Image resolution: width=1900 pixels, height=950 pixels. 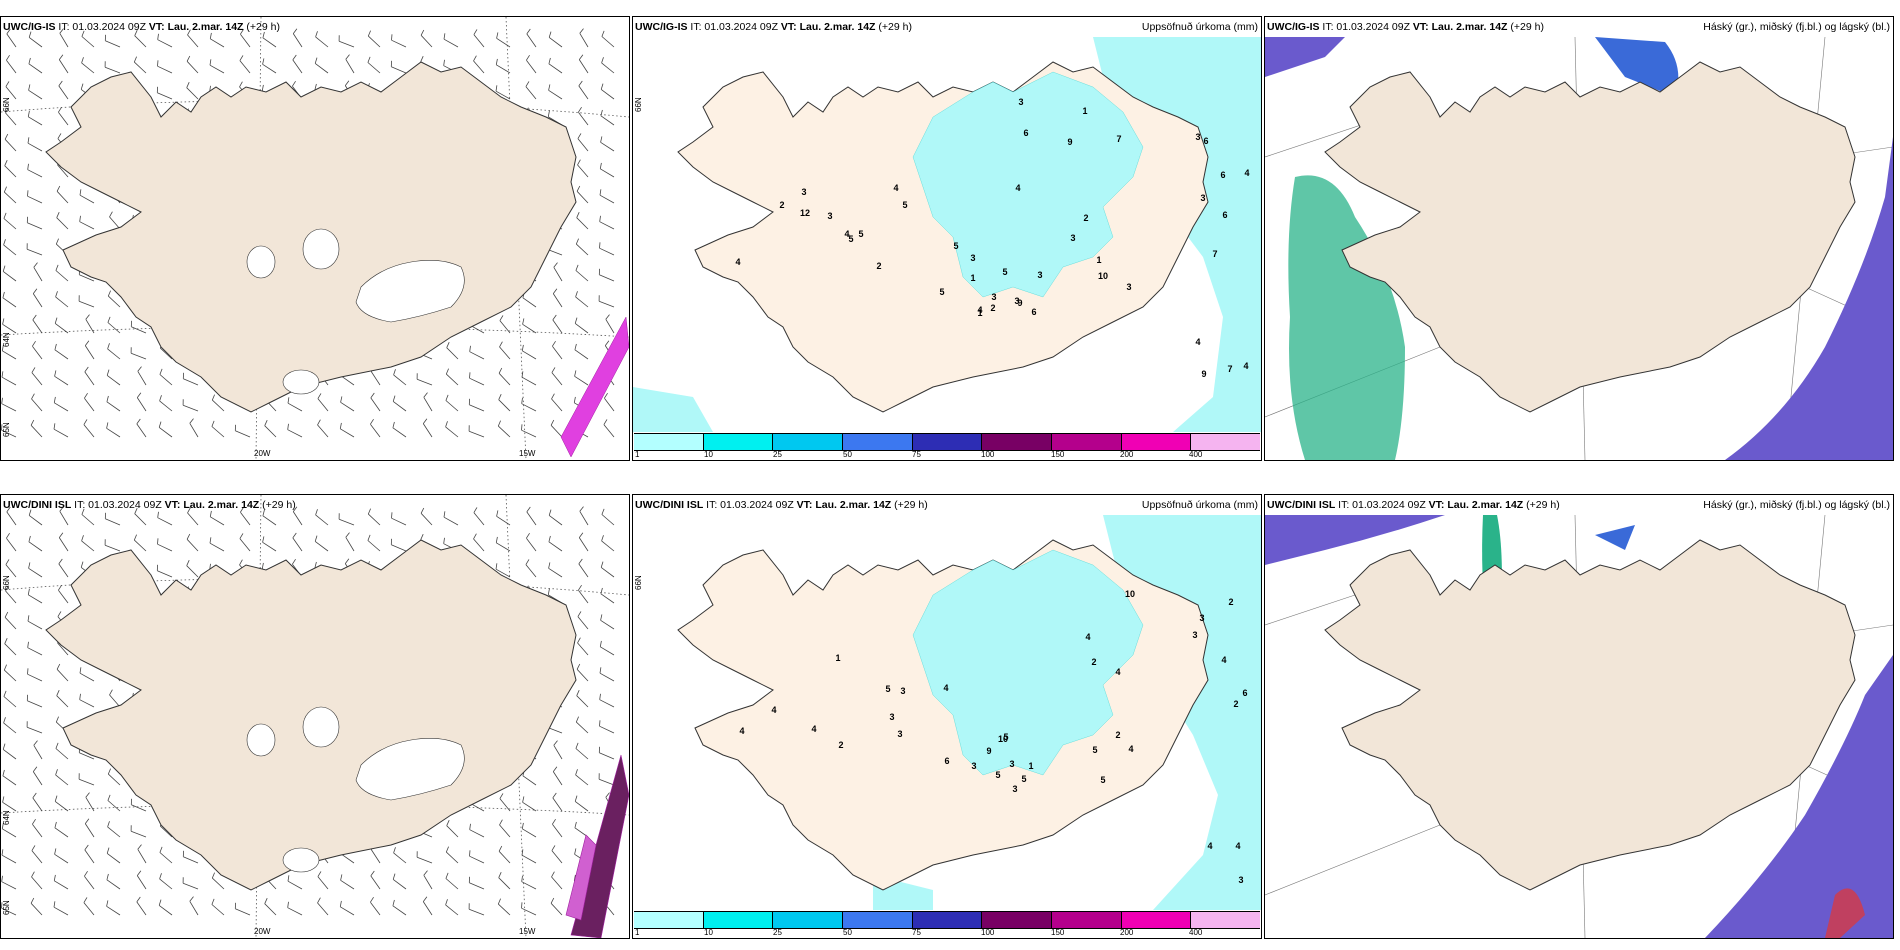 What do you see at coordinates (1230, 602) in the screenshot?
I see `precip-value: 2` at bounding box center [1230, 602].